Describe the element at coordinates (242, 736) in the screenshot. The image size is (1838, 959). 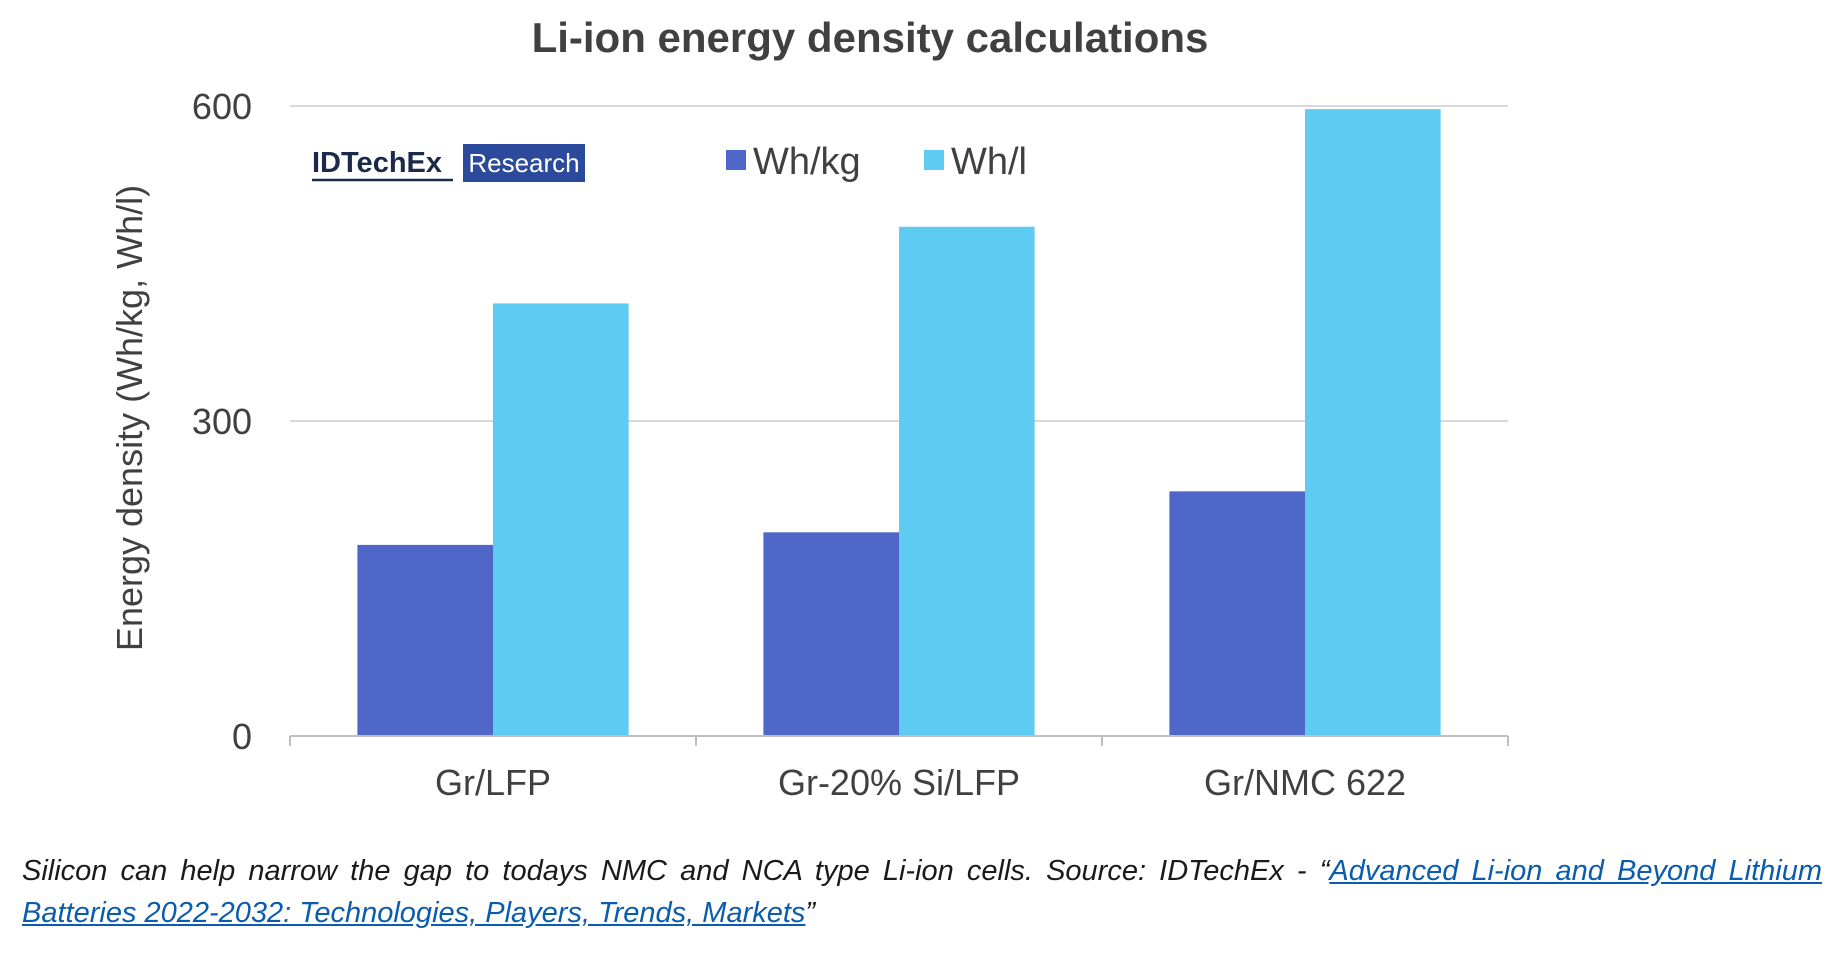
I see `y-tick-label-0: 0` at that location.